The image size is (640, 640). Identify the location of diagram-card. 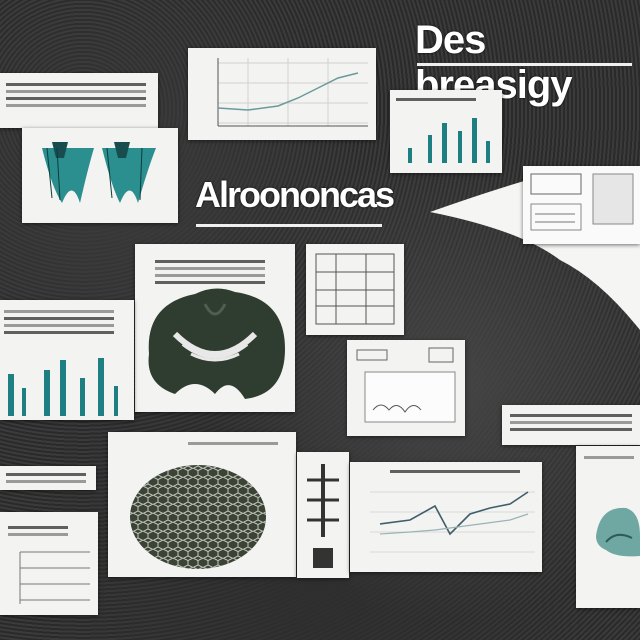
(406, 388).